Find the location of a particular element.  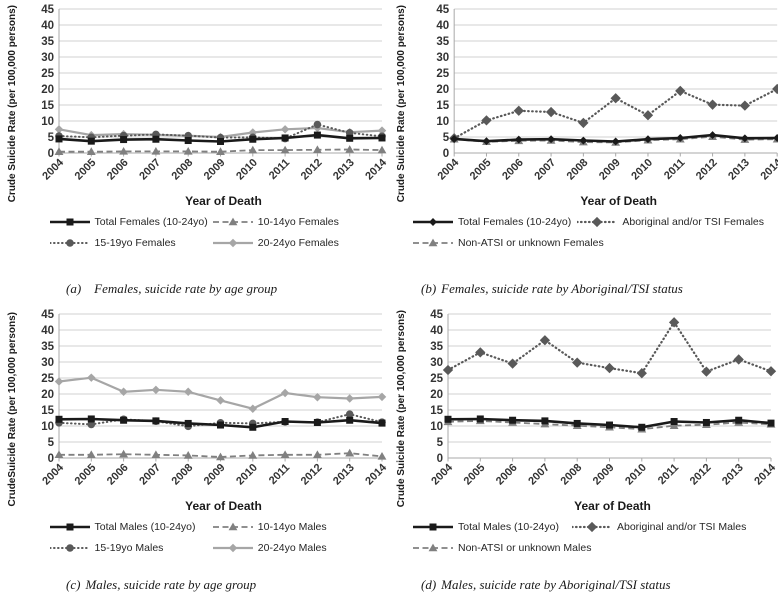

series-triangle is located at coordinates (220, 150).